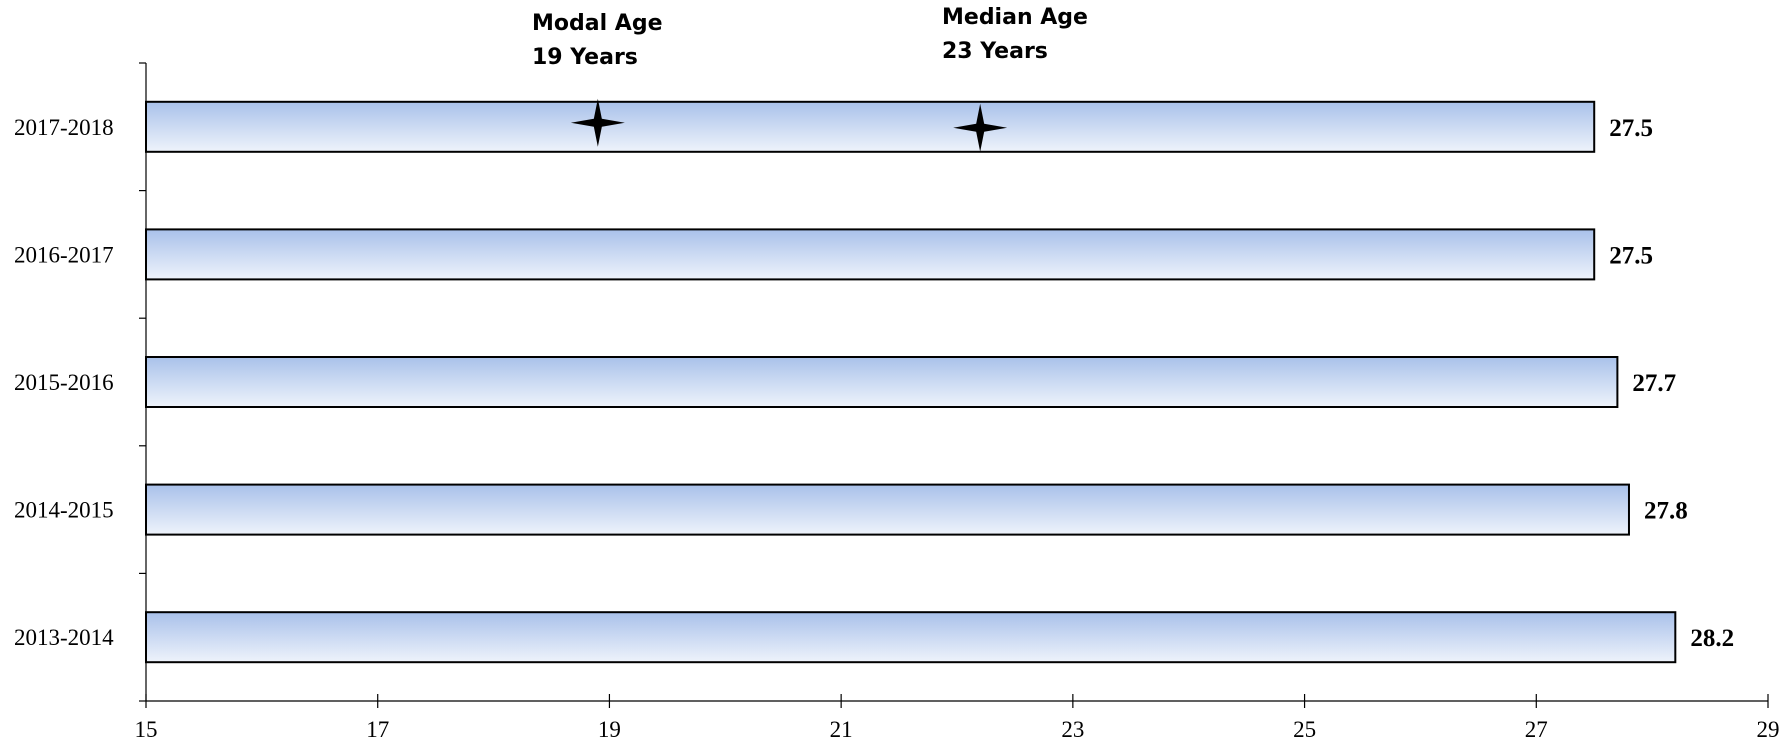  I want to click on category-label: 2013-2014, so click(64, 637).